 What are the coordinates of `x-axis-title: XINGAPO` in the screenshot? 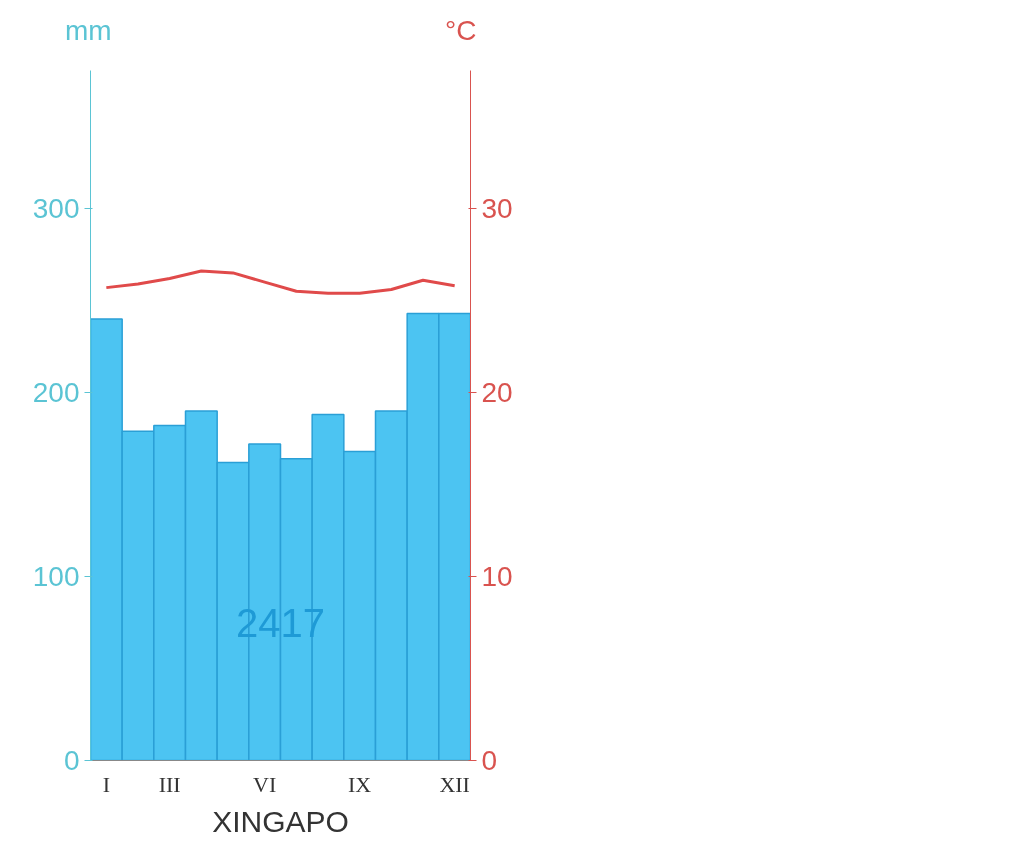 It's located at (280, 821).